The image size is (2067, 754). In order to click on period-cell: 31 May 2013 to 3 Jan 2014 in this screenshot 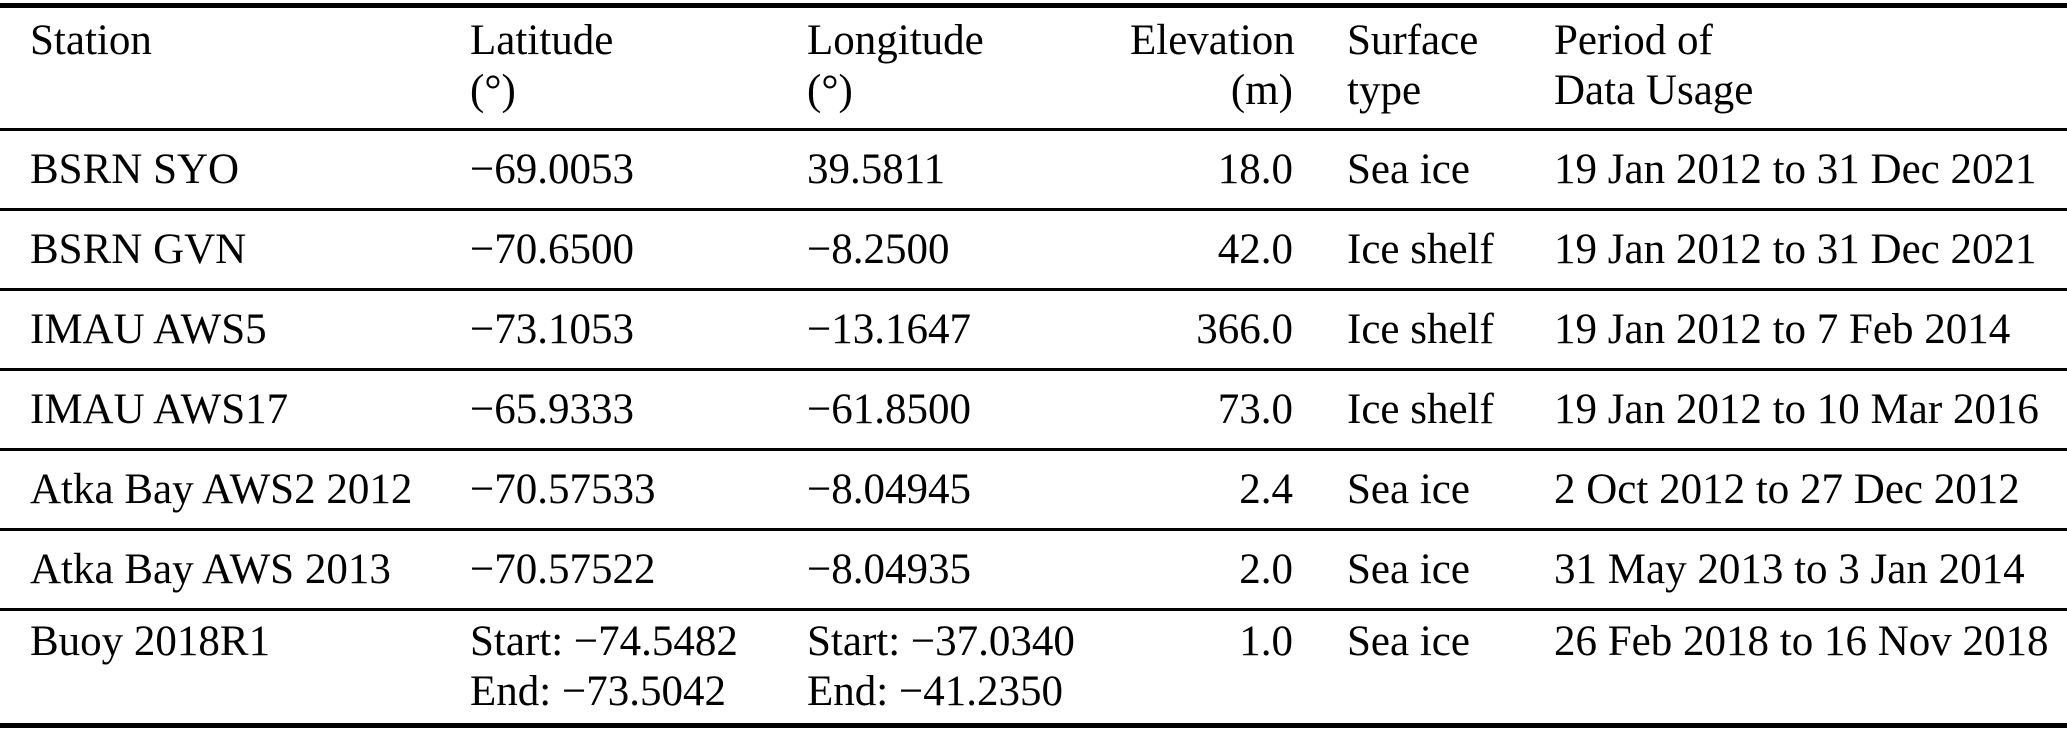, I will do `click(1789, 569)`.